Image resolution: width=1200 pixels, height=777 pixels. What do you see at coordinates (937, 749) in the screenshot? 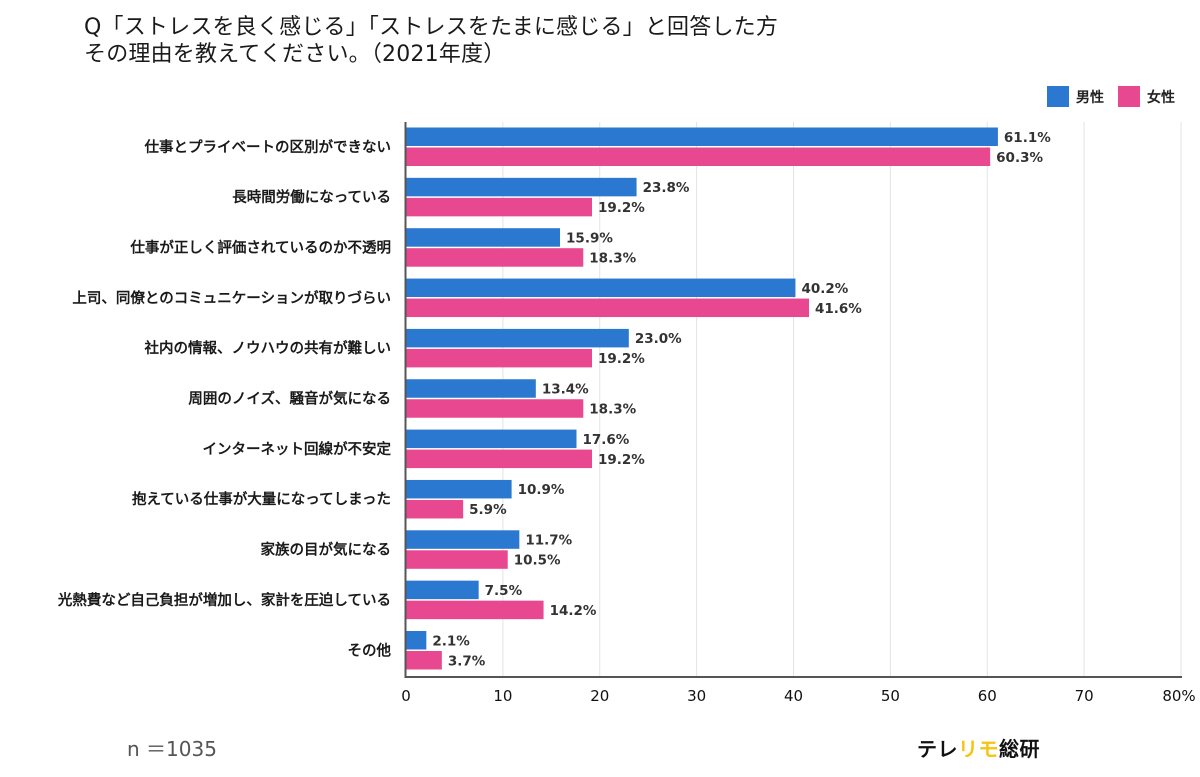
I see `logo-text-part1: テレ` at bounding box center [937, 749].